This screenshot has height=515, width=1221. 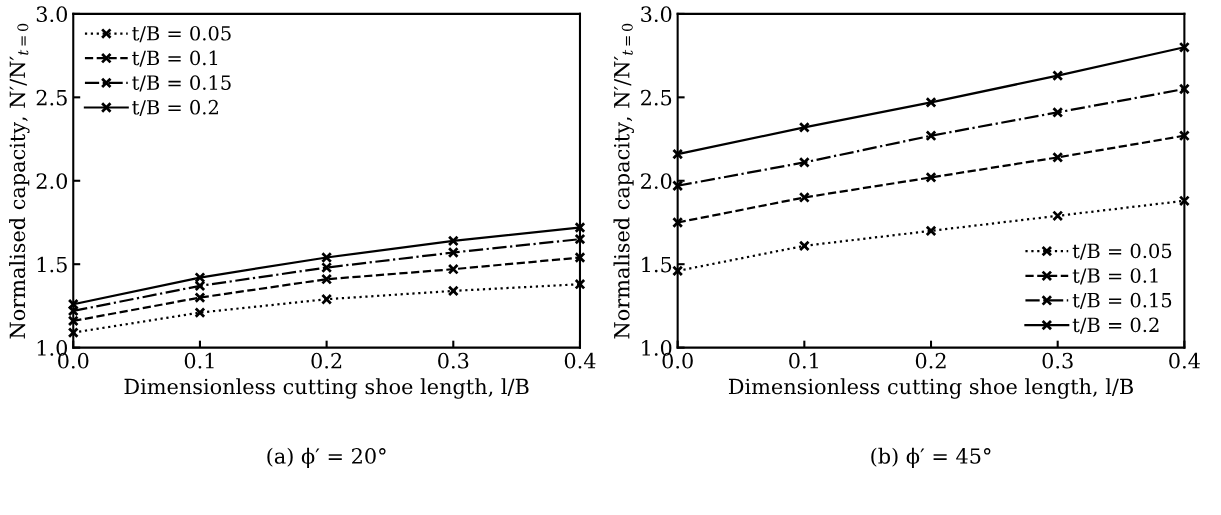 What do you see at coordinates (326, 457) in the screenshot?
I see `text: (a) ϕ′ = 20°` at bounding box center [326, 457].